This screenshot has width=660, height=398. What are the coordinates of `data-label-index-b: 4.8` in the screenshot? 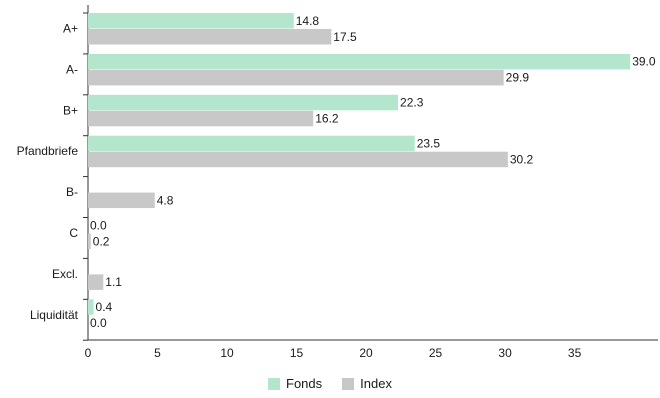 It's located at (165, 200).